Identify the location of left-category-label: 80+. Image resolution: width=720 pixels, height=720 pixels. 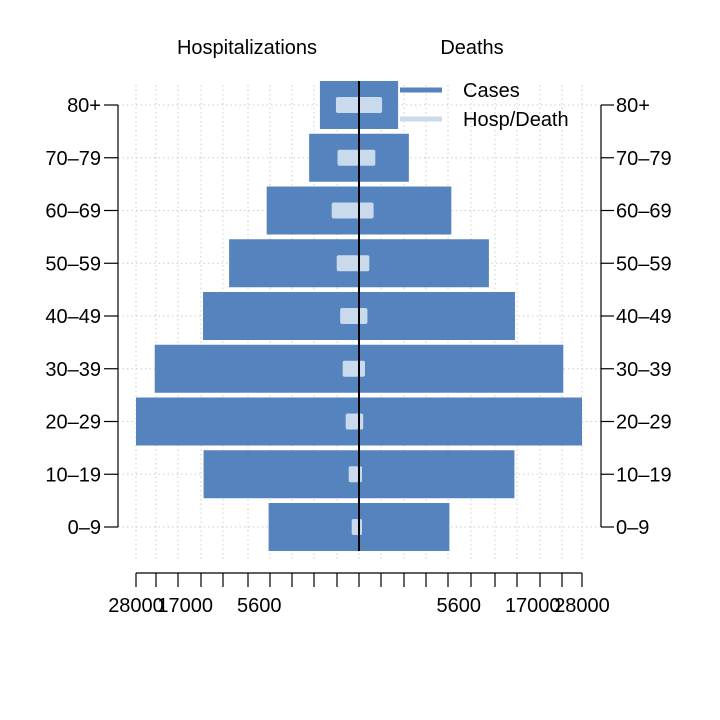
(84, 106).